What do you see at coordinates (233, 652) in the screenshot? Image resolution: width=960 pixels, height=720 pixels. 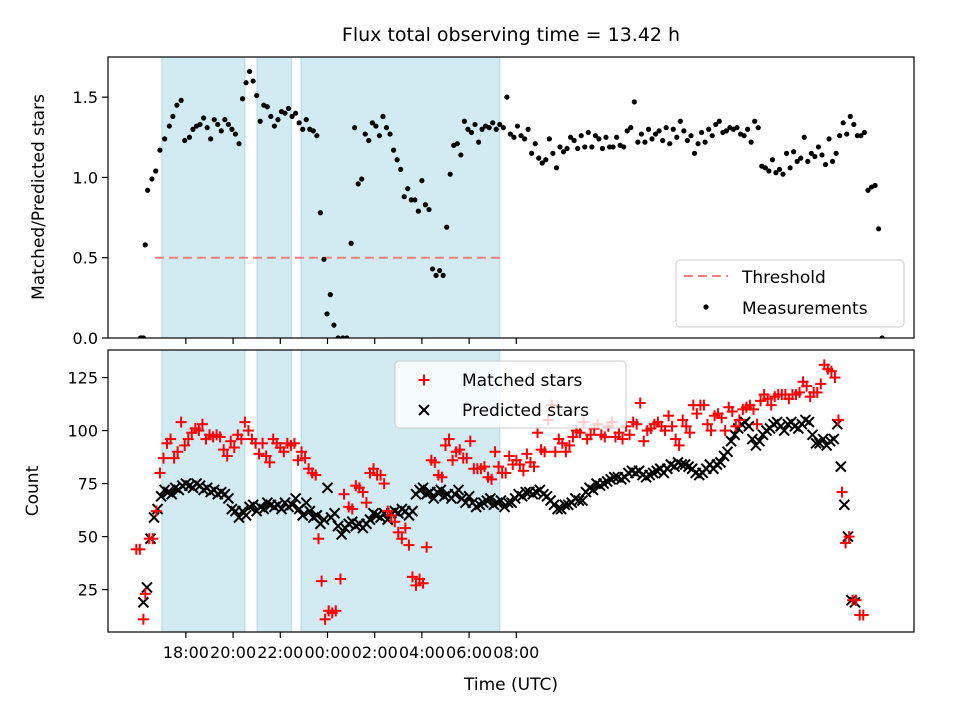 I see `x-tick-label: 20:00` at bounding box center [233, 652].